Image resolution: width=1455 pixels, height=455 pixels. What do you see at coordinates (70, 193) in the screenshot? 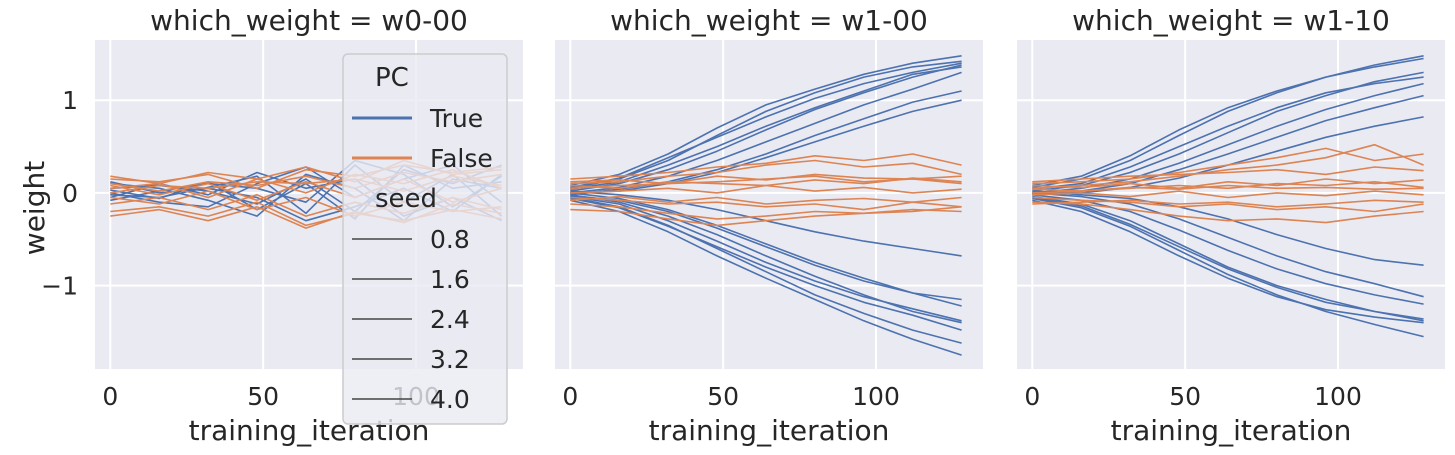
I see `y-tick-label: 0` at bounding box center [70, 193].